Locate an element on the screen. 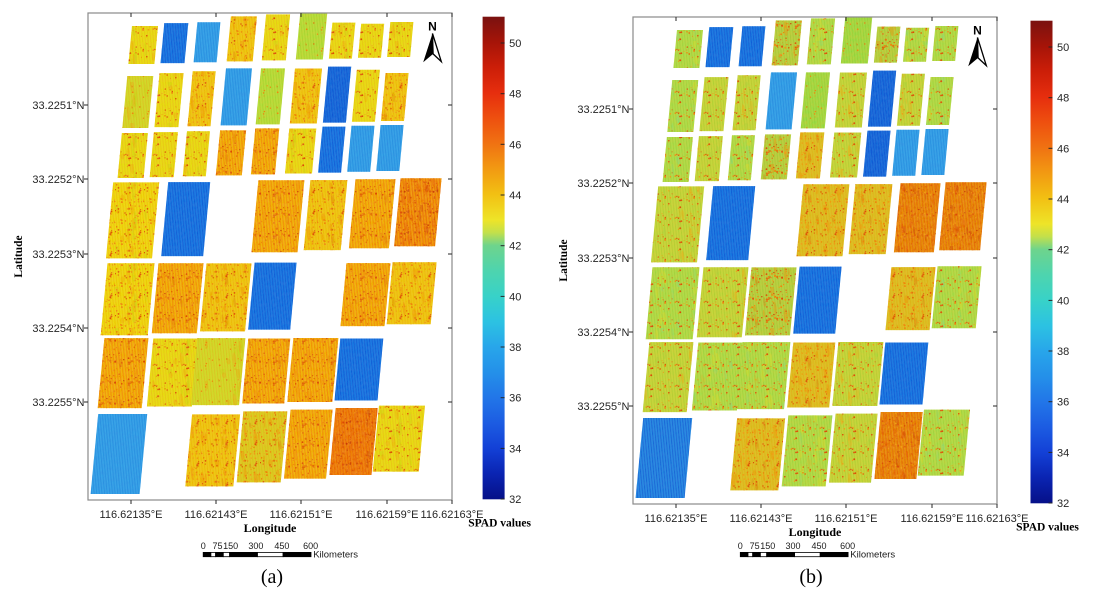  svg-text: (a) is located at coordinates (272, 577).